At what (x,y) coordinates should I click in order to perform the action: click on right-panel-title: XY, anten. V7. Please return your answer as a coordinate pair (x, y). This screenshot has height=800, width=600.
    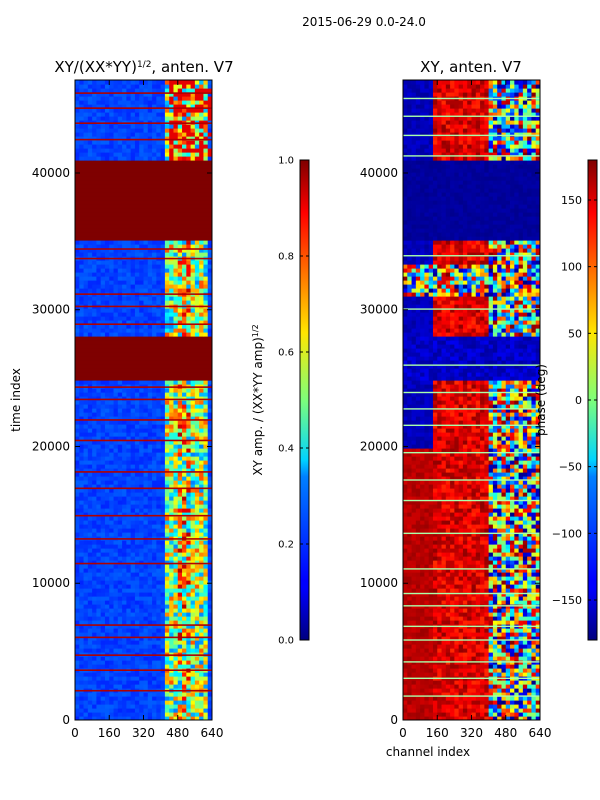
    Looking at the image, I should click on (471, 67).